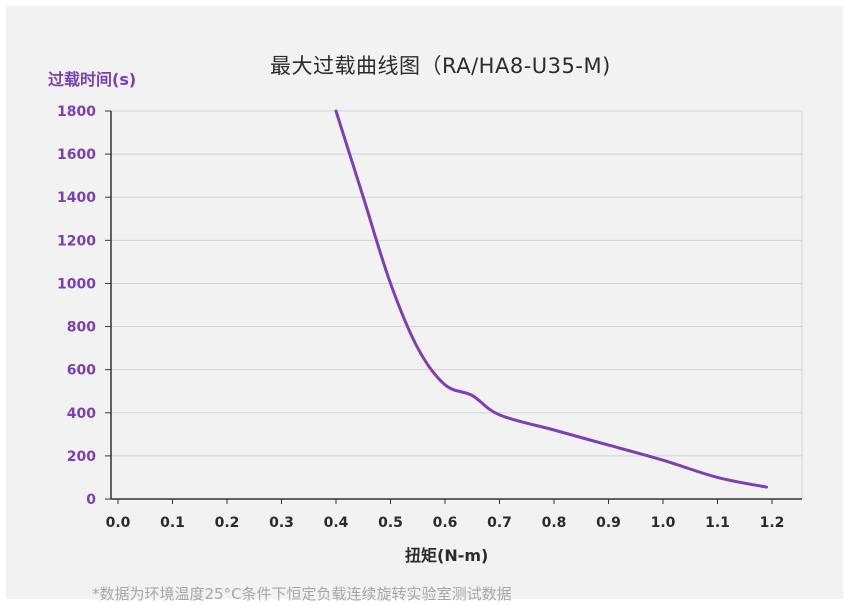 The width and height of the screenshot is (849, 605). I want to click on y-tick-label: 0, so click(91, 500).